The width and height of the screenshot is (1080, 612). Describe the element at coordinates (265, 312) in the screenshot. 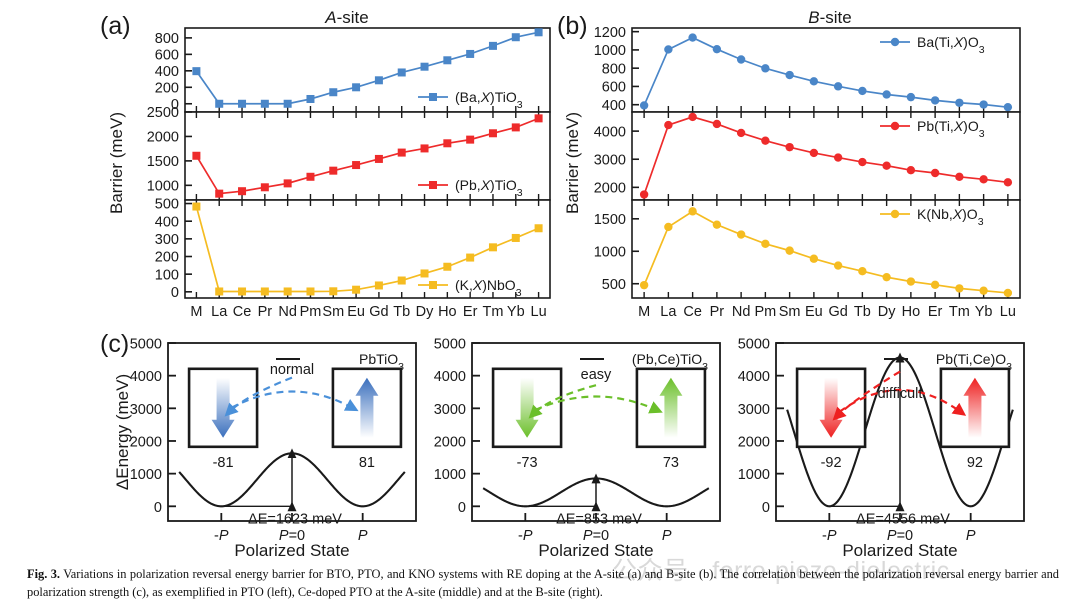

I see `x-category-label: Pr` at that location.